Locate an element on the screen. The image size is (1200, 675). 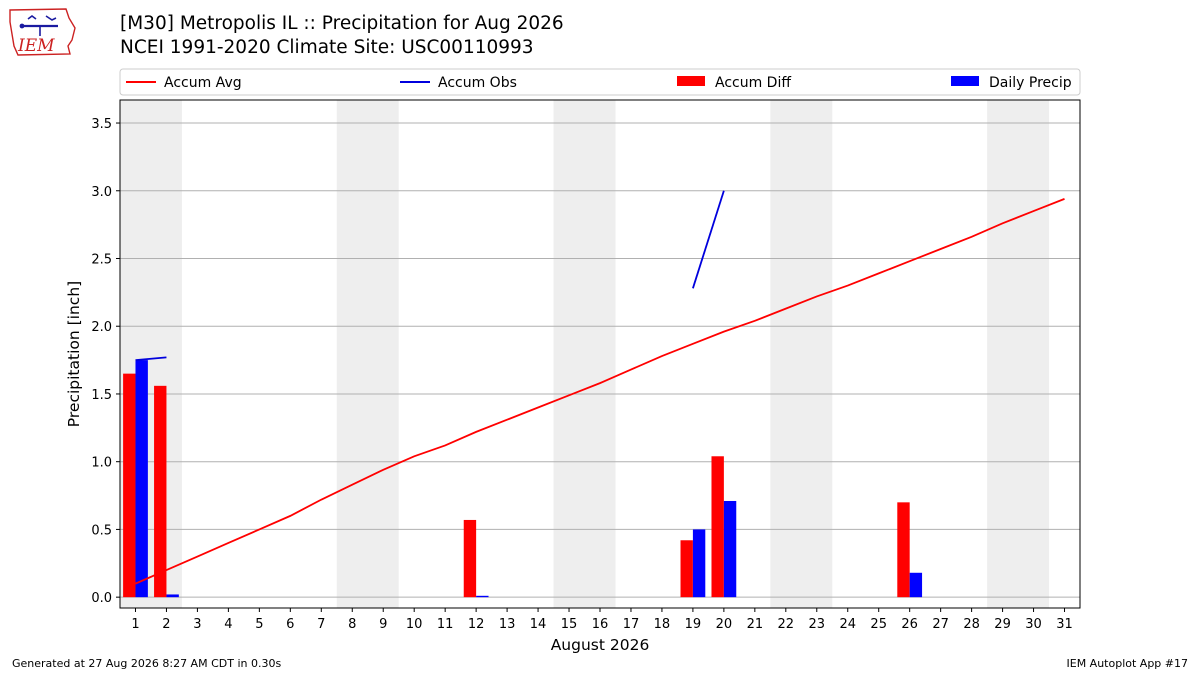
x-tick-label: 14 is located at coordinates (538, 624).